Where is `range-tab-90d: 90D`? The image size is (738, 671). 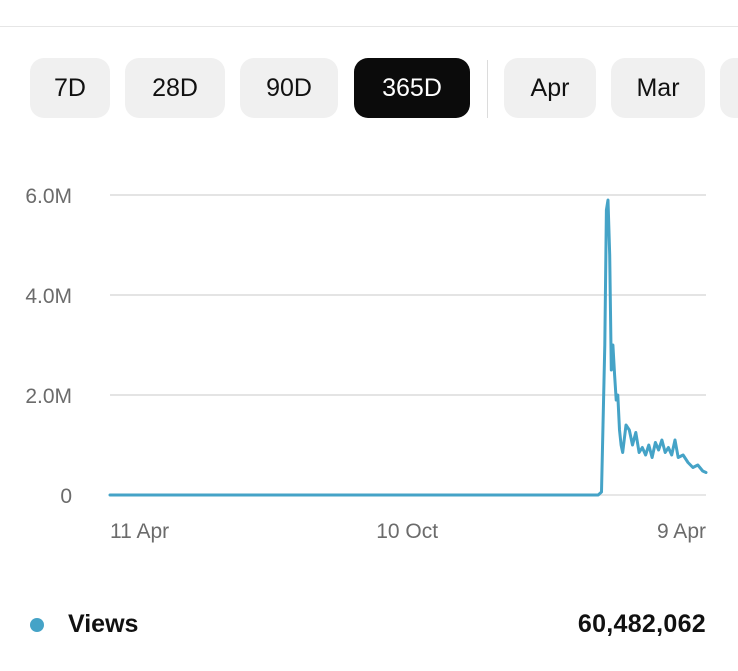 range-tab-90d: 90D is located at coordinates (289, 88).